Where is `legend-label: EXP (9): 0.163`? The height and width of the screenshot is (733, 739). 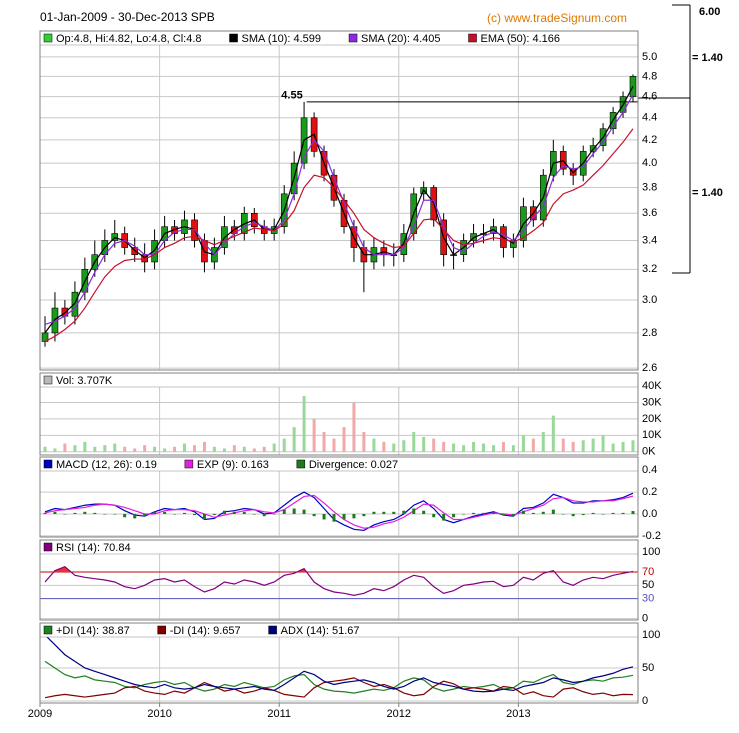
legend-label: EXP (9): 0.163 is located at coordinates (233, 465).